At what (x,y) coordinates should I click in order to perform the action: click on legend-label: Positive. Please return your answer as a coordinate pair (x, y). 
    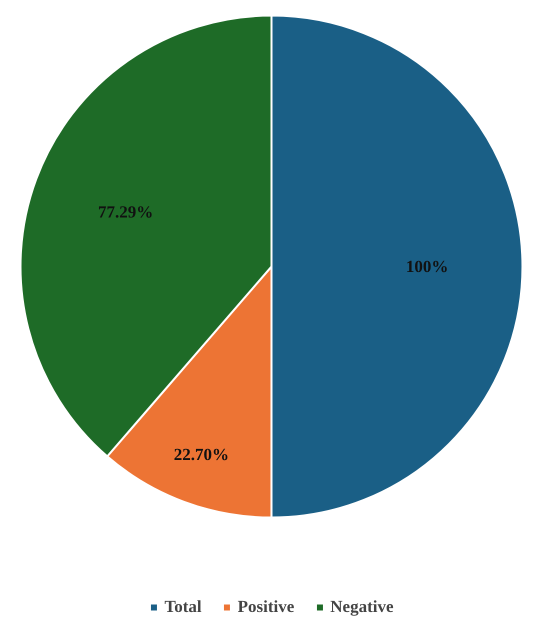
    Looking at the image, I should click on (266, 607).